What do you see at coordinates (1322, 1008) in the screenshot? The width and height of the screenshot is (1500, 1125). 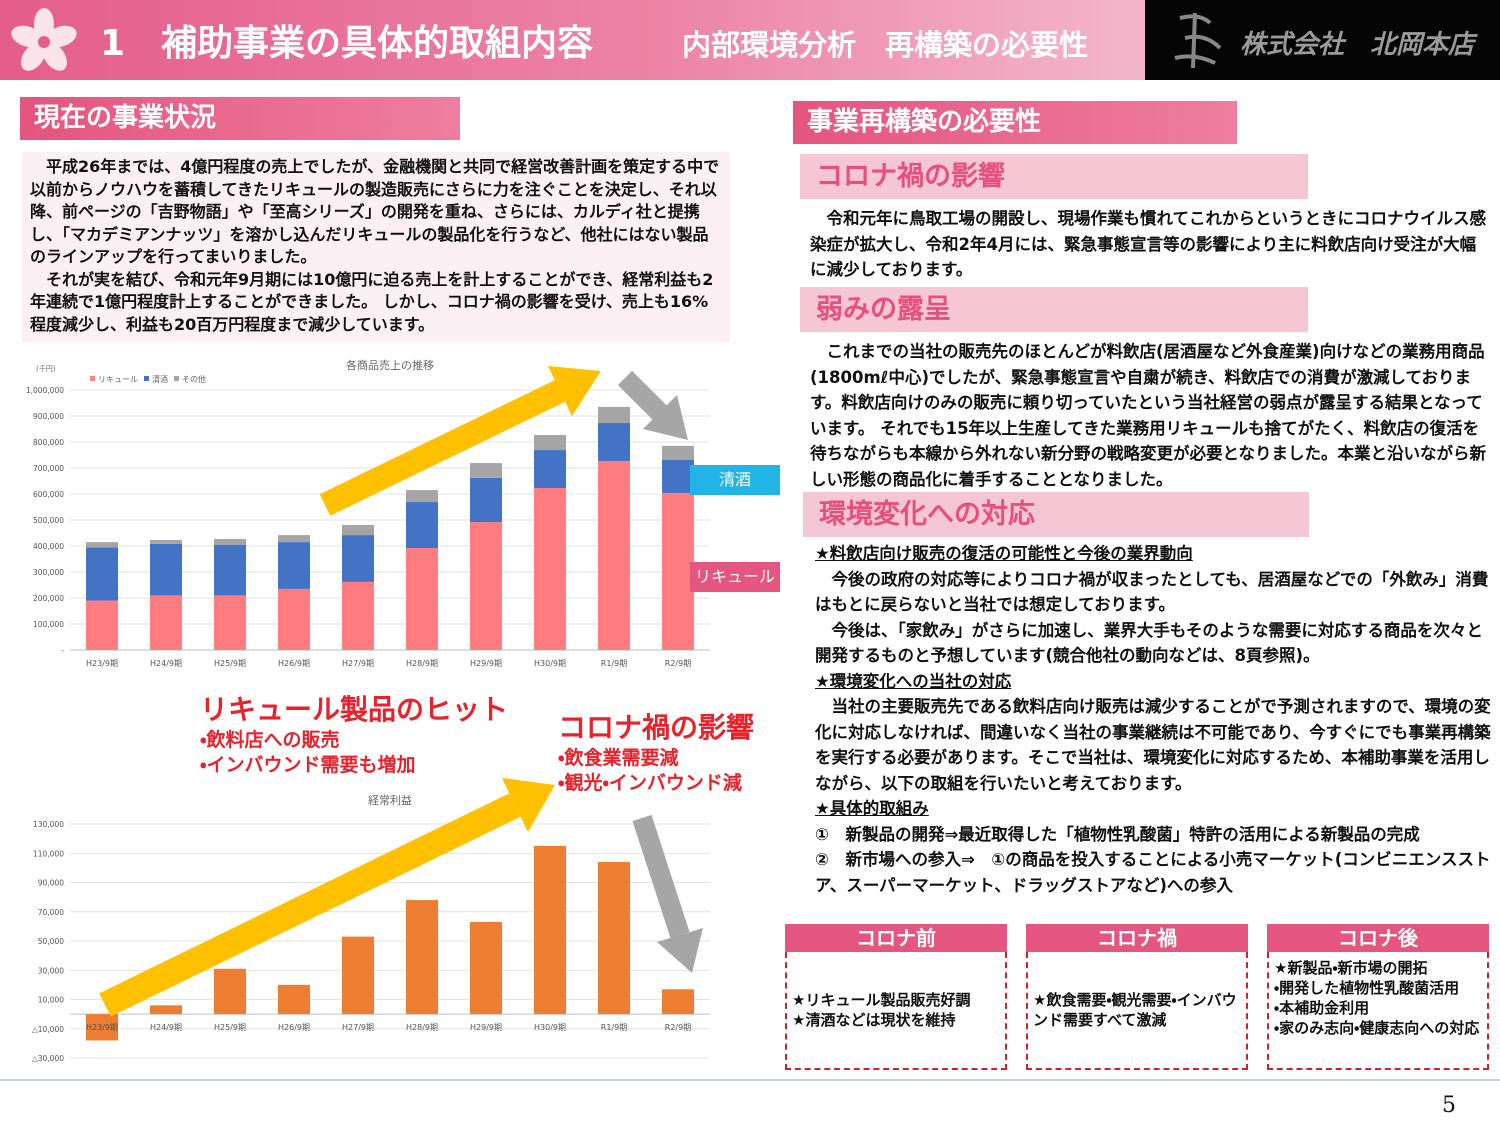 I see `phase-item: ・本補助金利用` at bounding box center [1322, 1008].